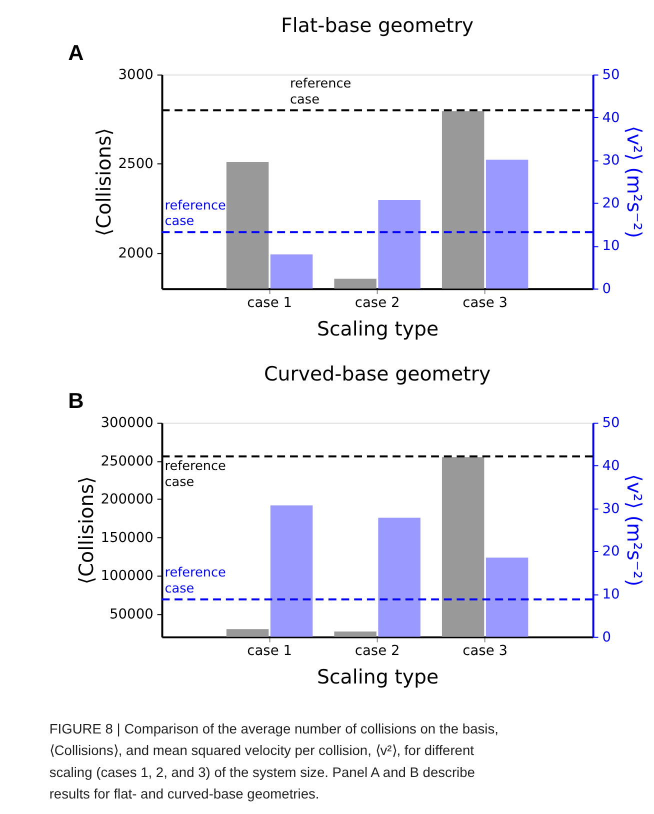 The width and height of the screenshot is (654, 814). What do you see at coordinates (76, 400) in the screenshot?
I see `text: B` at bounding box center [76, 400].